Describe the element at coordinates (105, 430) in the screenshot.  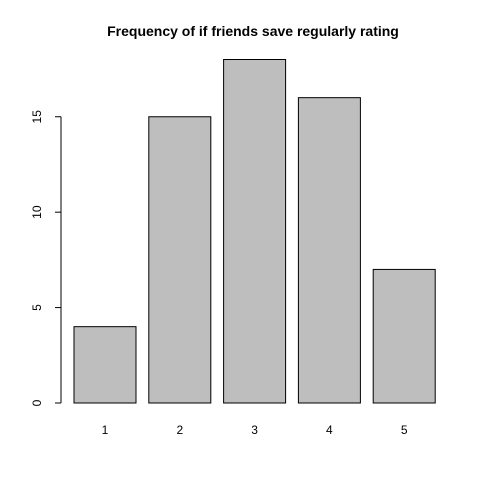
I see `x-tick-label-1: 1` at that location.